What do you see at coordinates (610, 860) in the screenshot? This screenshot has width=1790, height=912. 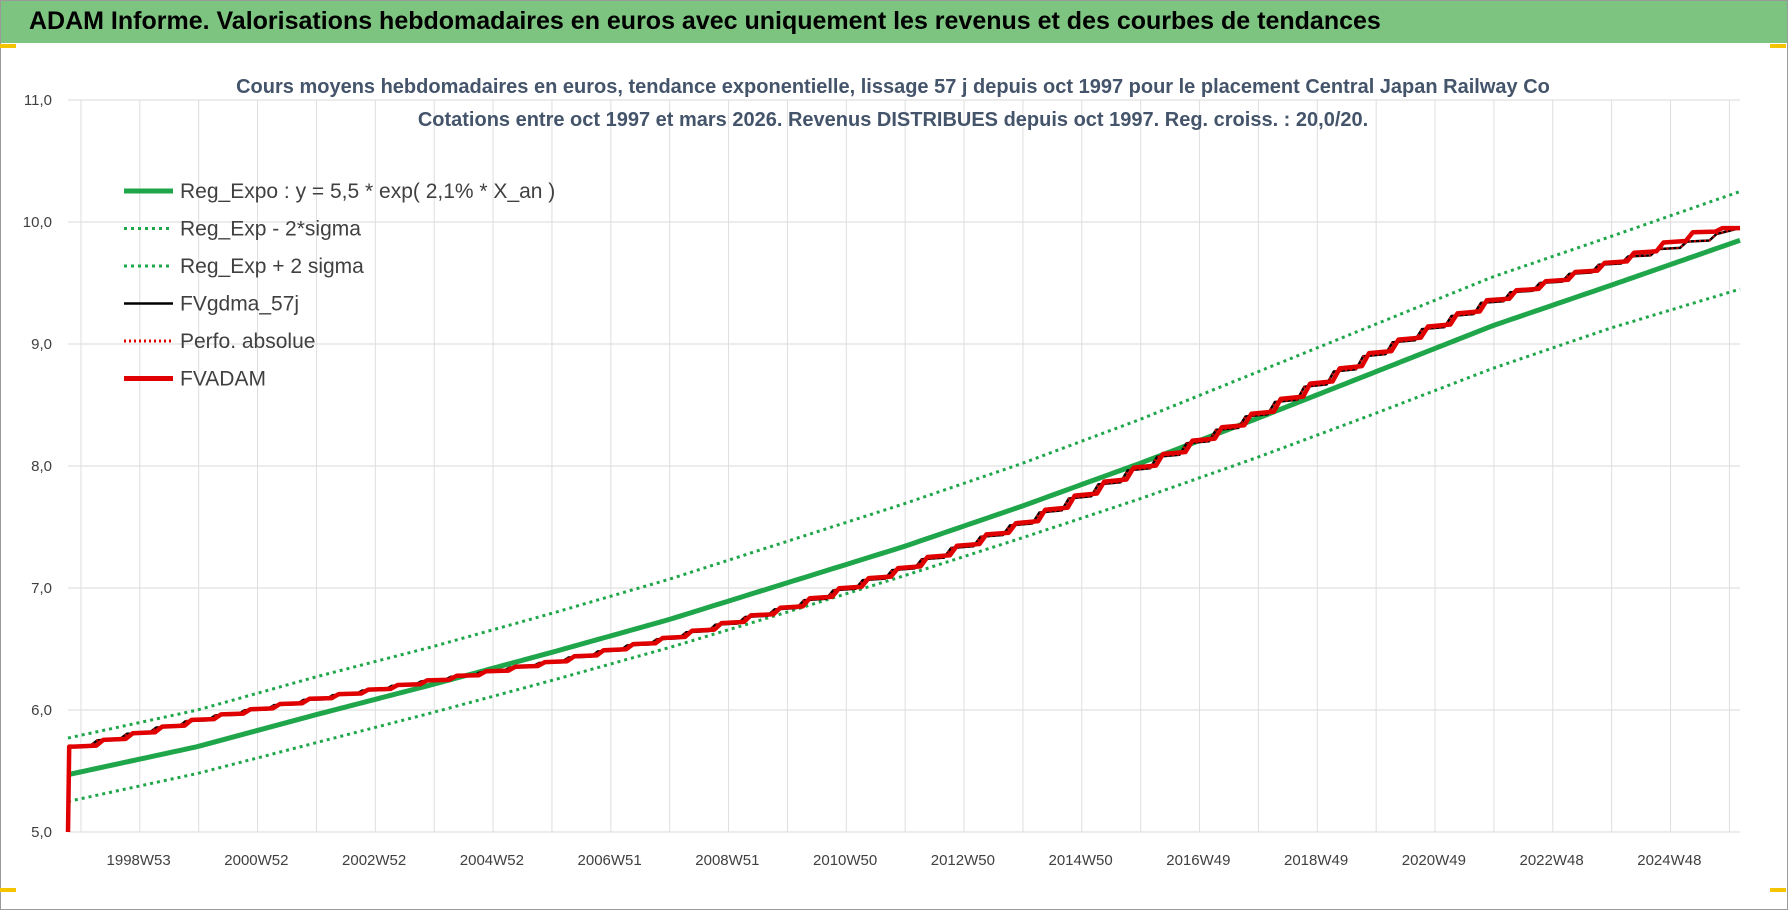 I see `x-tick-label: 2006W51` at bounding box center [610, 860].